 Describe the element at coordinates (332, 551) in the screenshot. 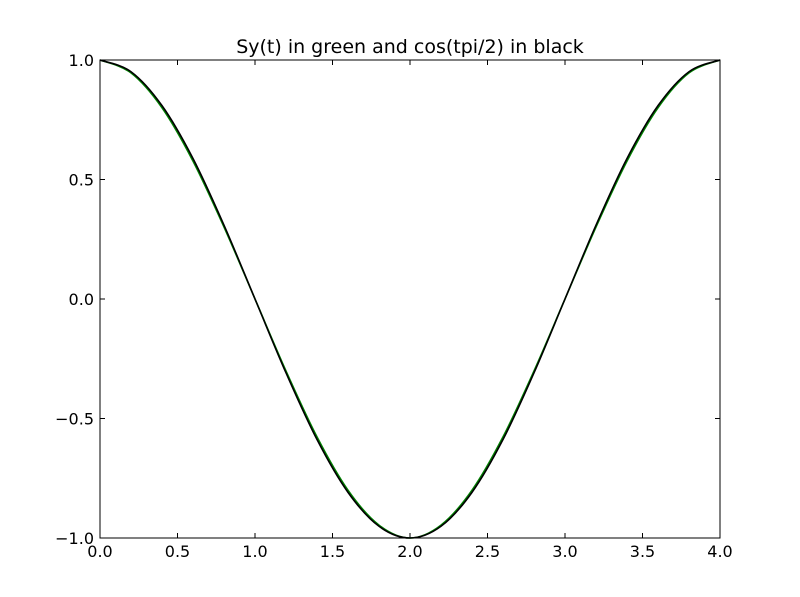

I see `x-tick-label: 1.5` at that location.